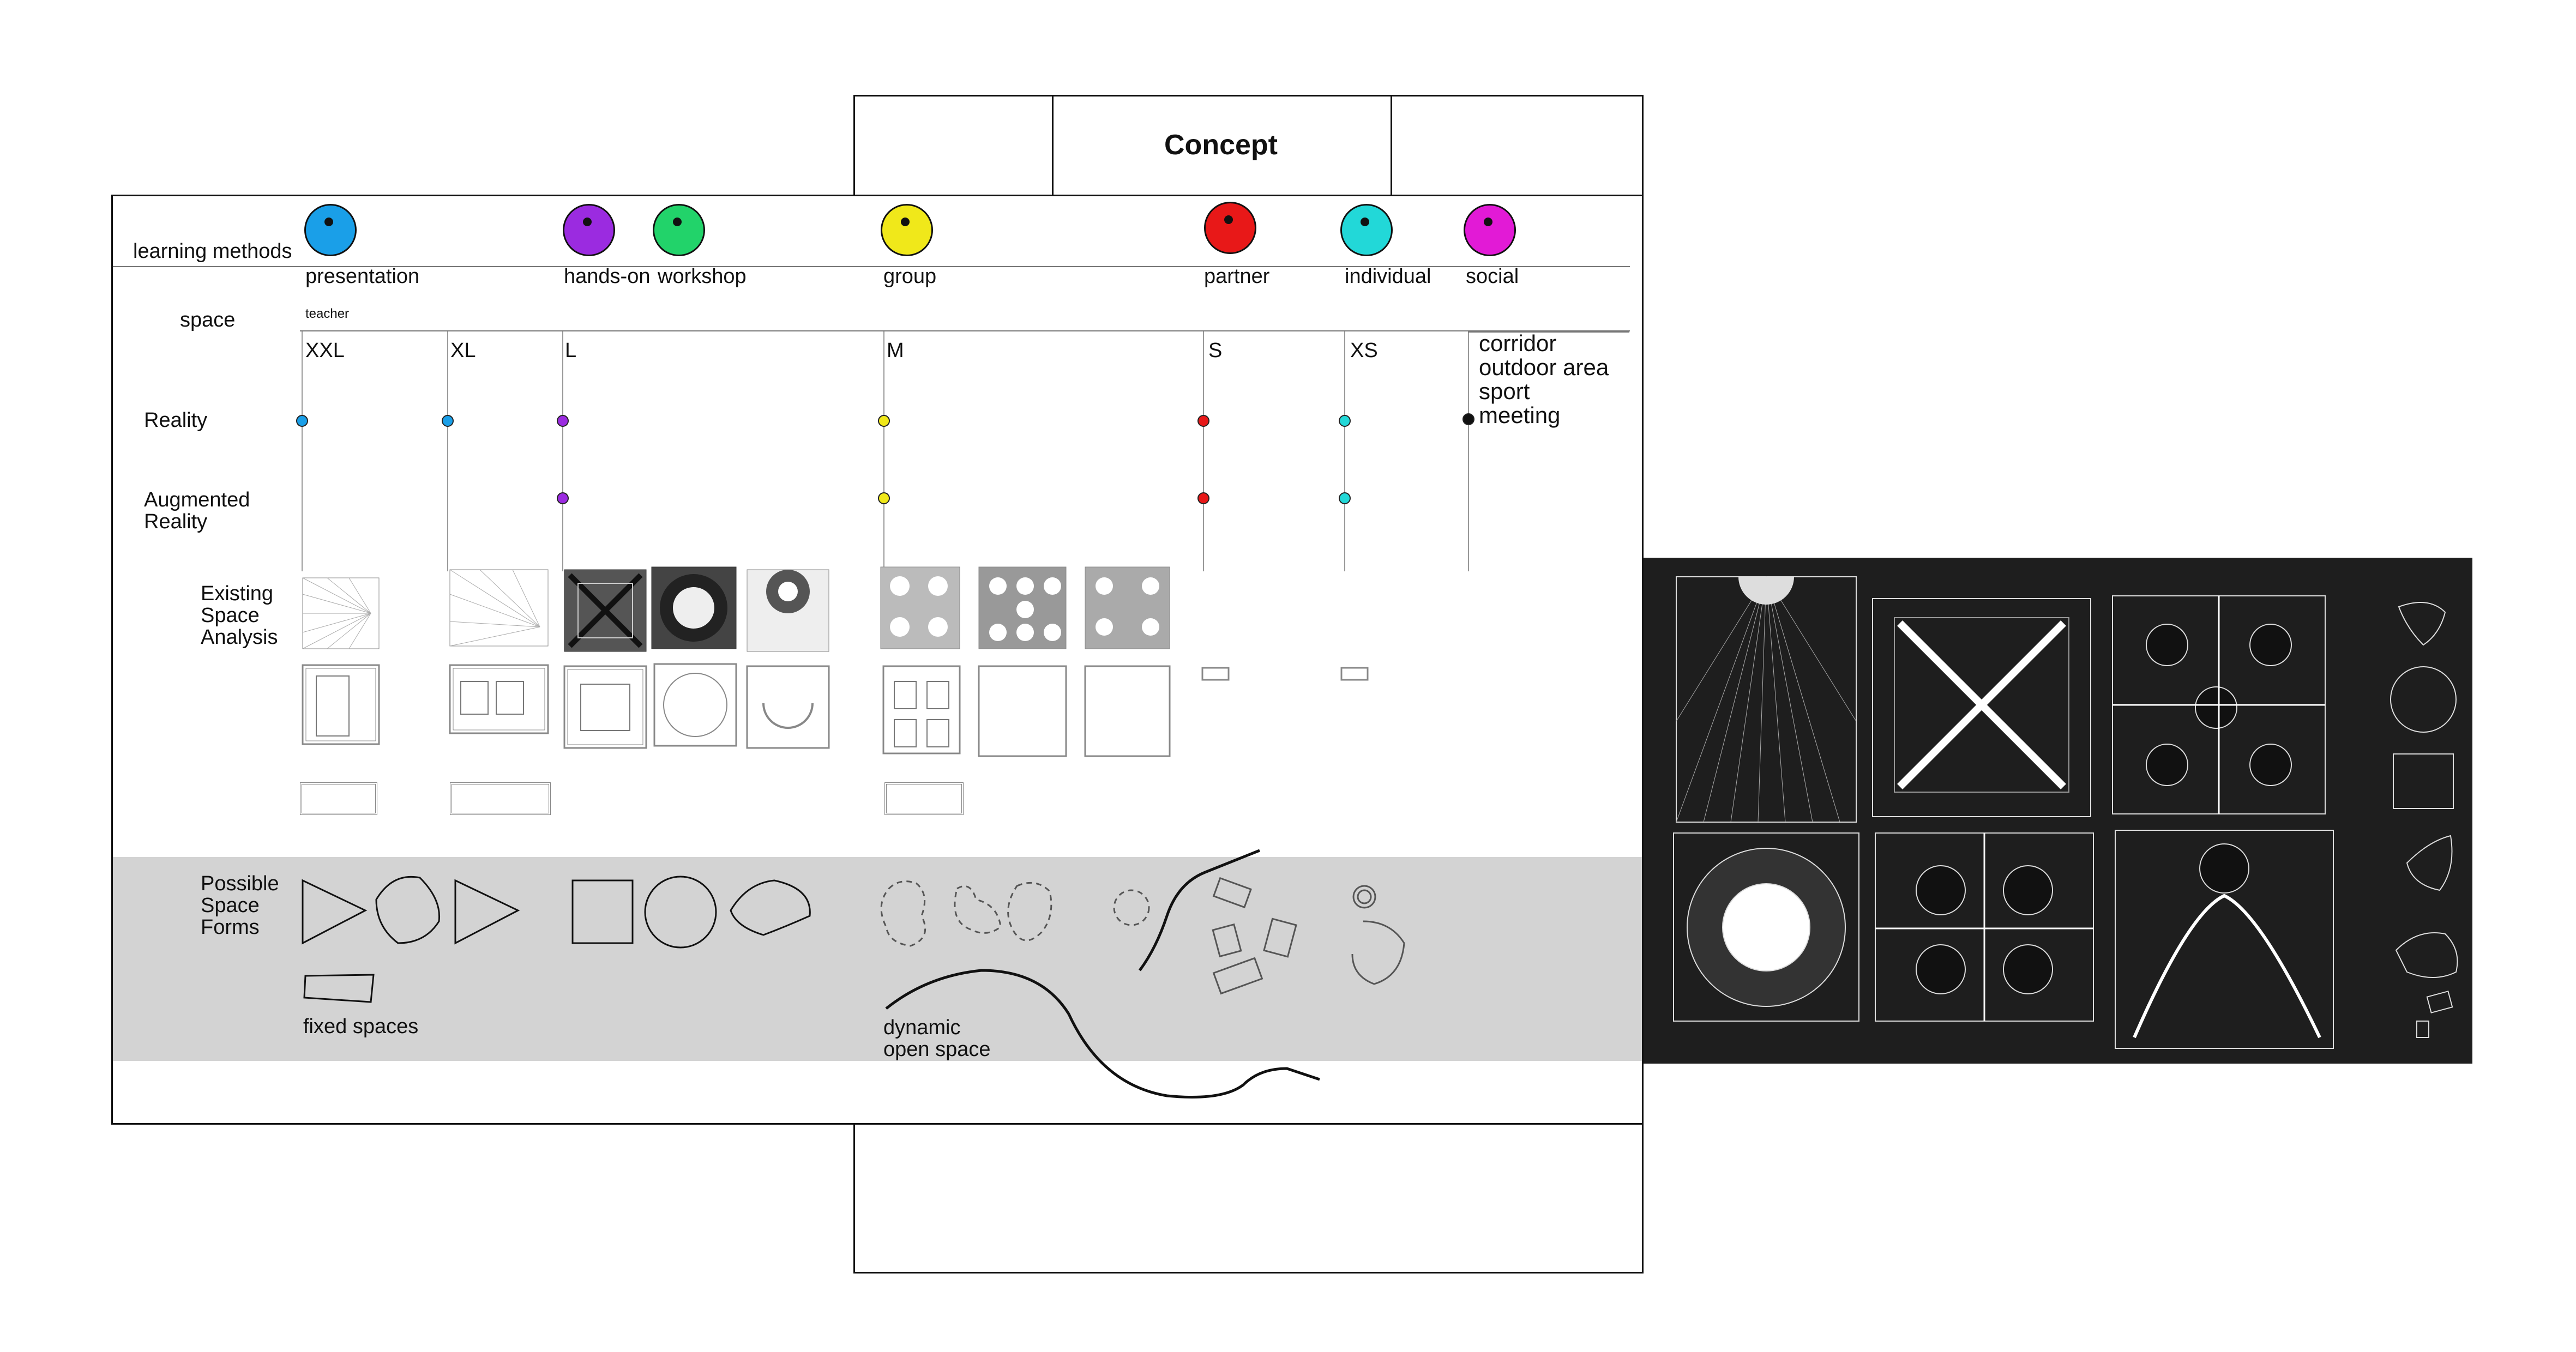 Image resolution: width=2576 pixels, height=1352 pixels. Describe the element at coordinates (212, 251) in the screenshot. I see `learning-methods-label: learning methods` at that location.